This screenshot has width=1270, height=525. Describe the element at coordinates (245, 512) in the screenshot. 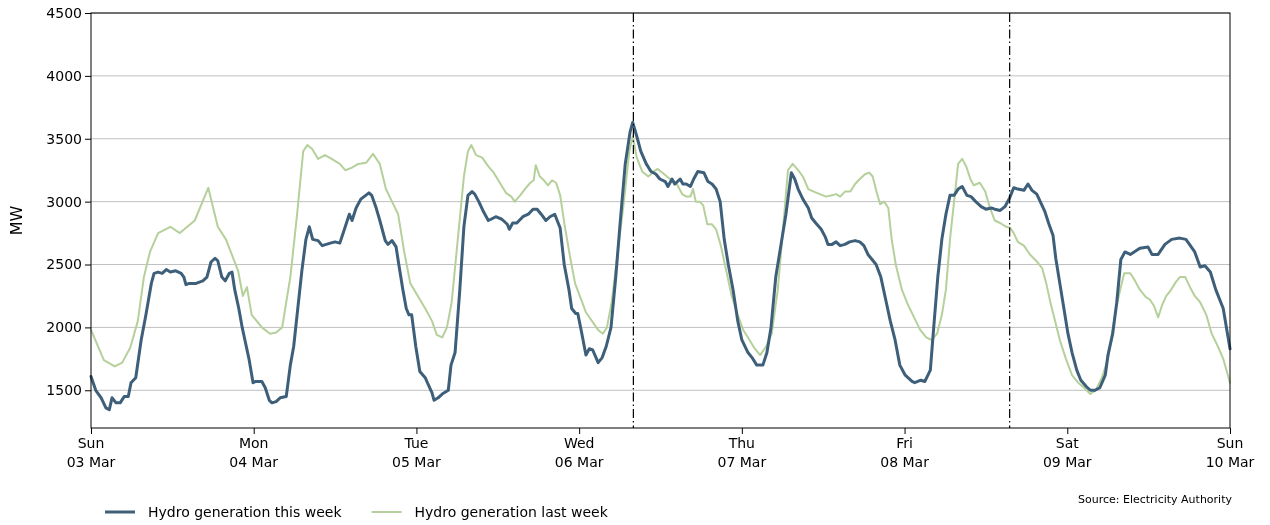

I see `legend-label: Hydro generation this week` at that location.